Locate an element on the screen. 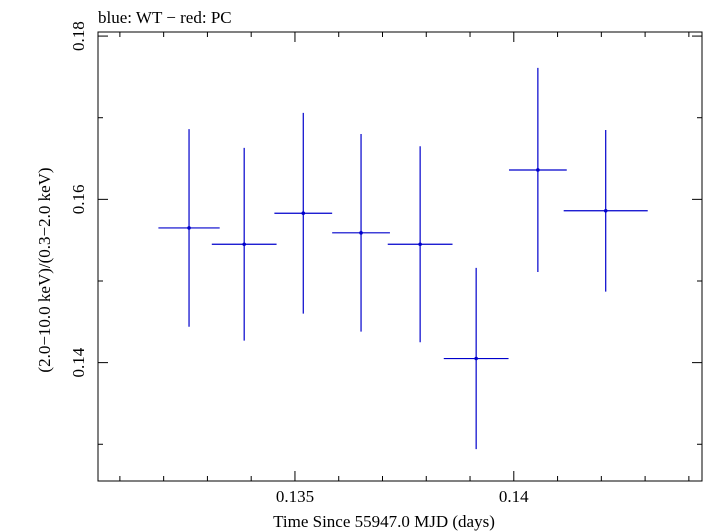 The width and height of the screenshot is (705, 532). y-tick-label: 0.18 is located at coordinates (78, 36).